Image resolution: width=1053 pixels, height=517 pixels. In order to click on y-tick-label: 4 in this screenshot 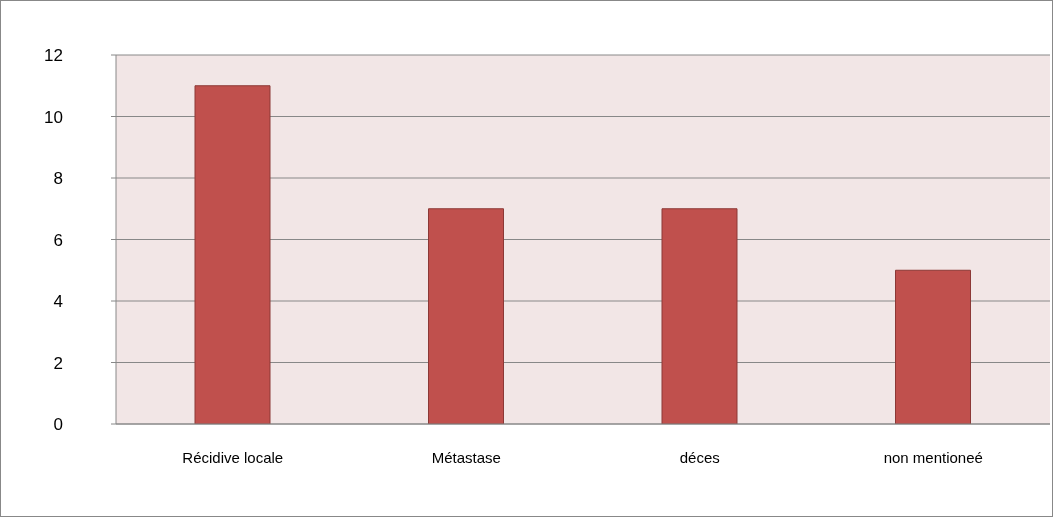, I will do `click(58, 302)`.